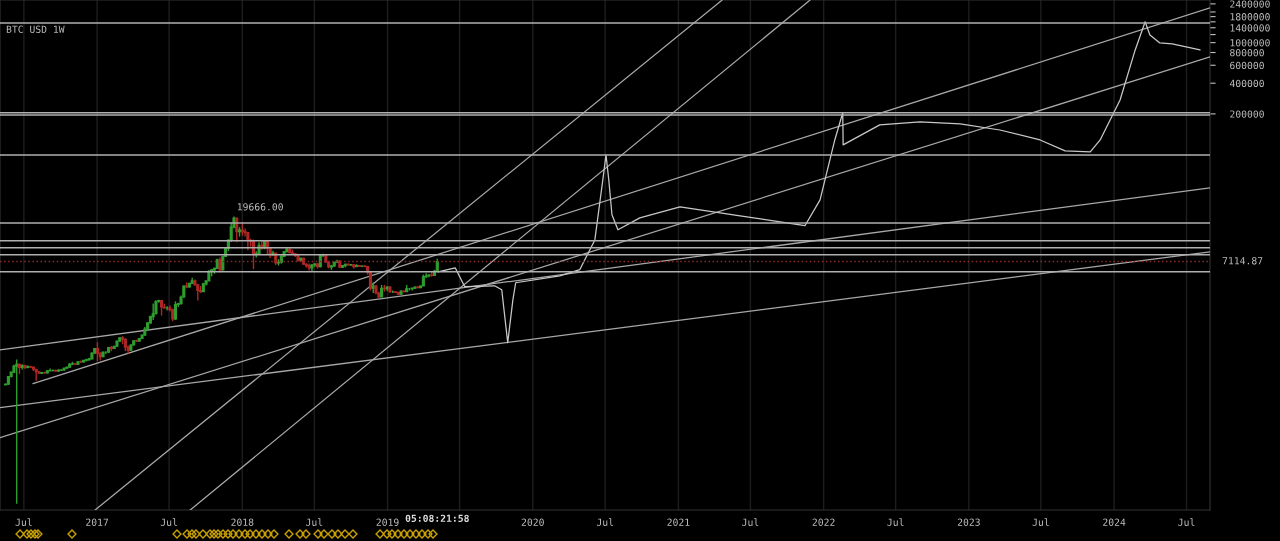 This screenshot has width=1280, height=541. What do you see at coordinates (1250, 4) in the screenshot?
I see `y-tick-label: 2400000` at bounding box center [1250, 4].